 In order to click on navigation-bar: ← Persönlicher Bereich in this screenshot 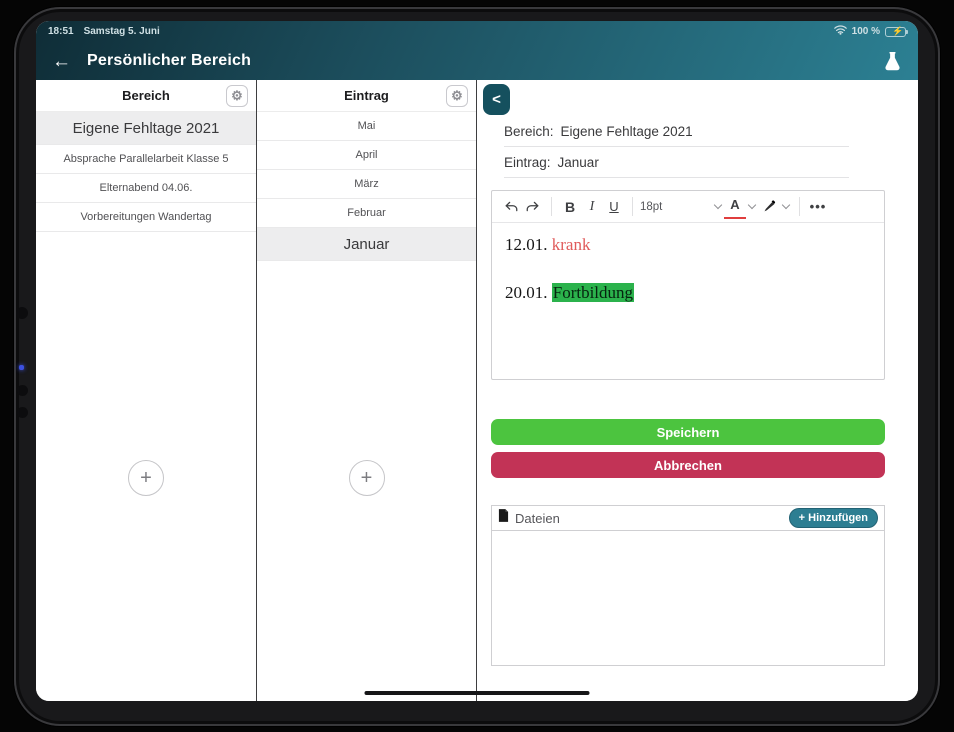, I will do `click(477, 61)`.